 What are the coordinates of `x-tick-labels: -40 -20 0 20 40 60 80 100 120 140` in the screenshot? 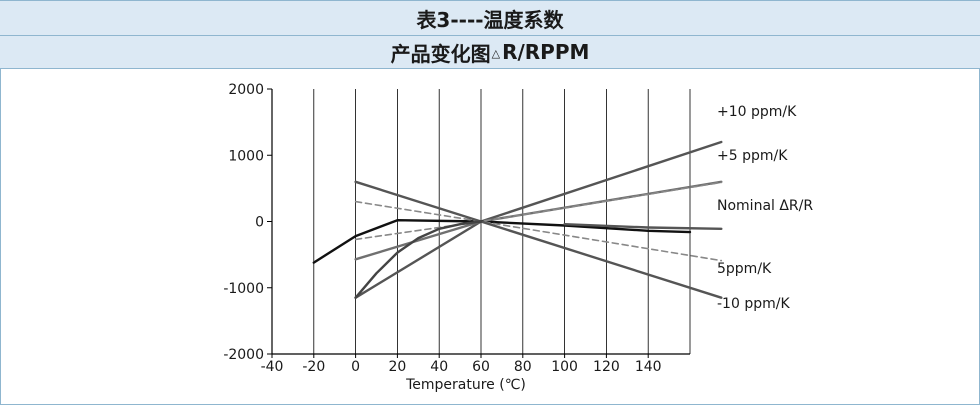 It's located at (461, 367).